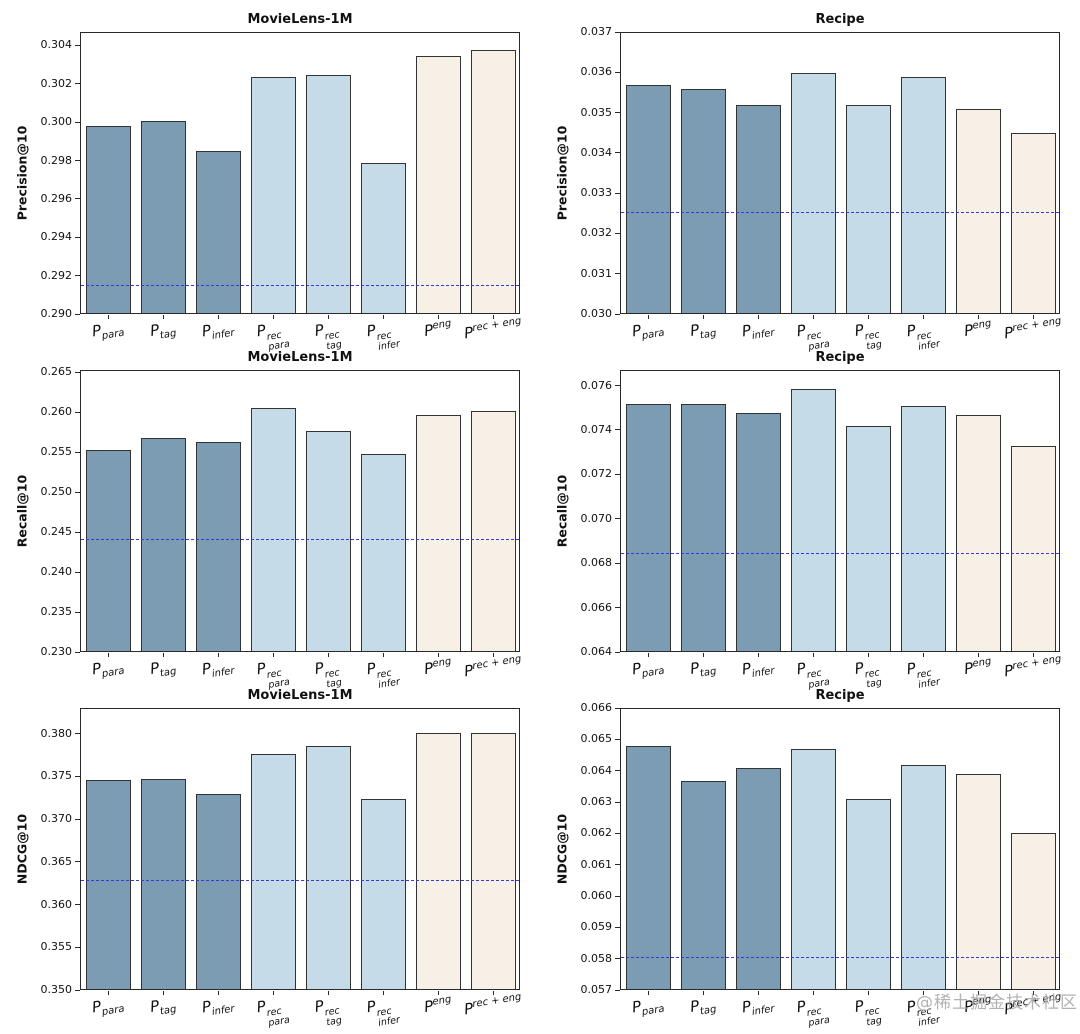  What do you see at coordinates (576, 514) in the screenshot?
I see `y-tick-labels: 0.064 0.066 0.068 0.070 0.072 0.074 0.076` at bounding box center [576, 514].